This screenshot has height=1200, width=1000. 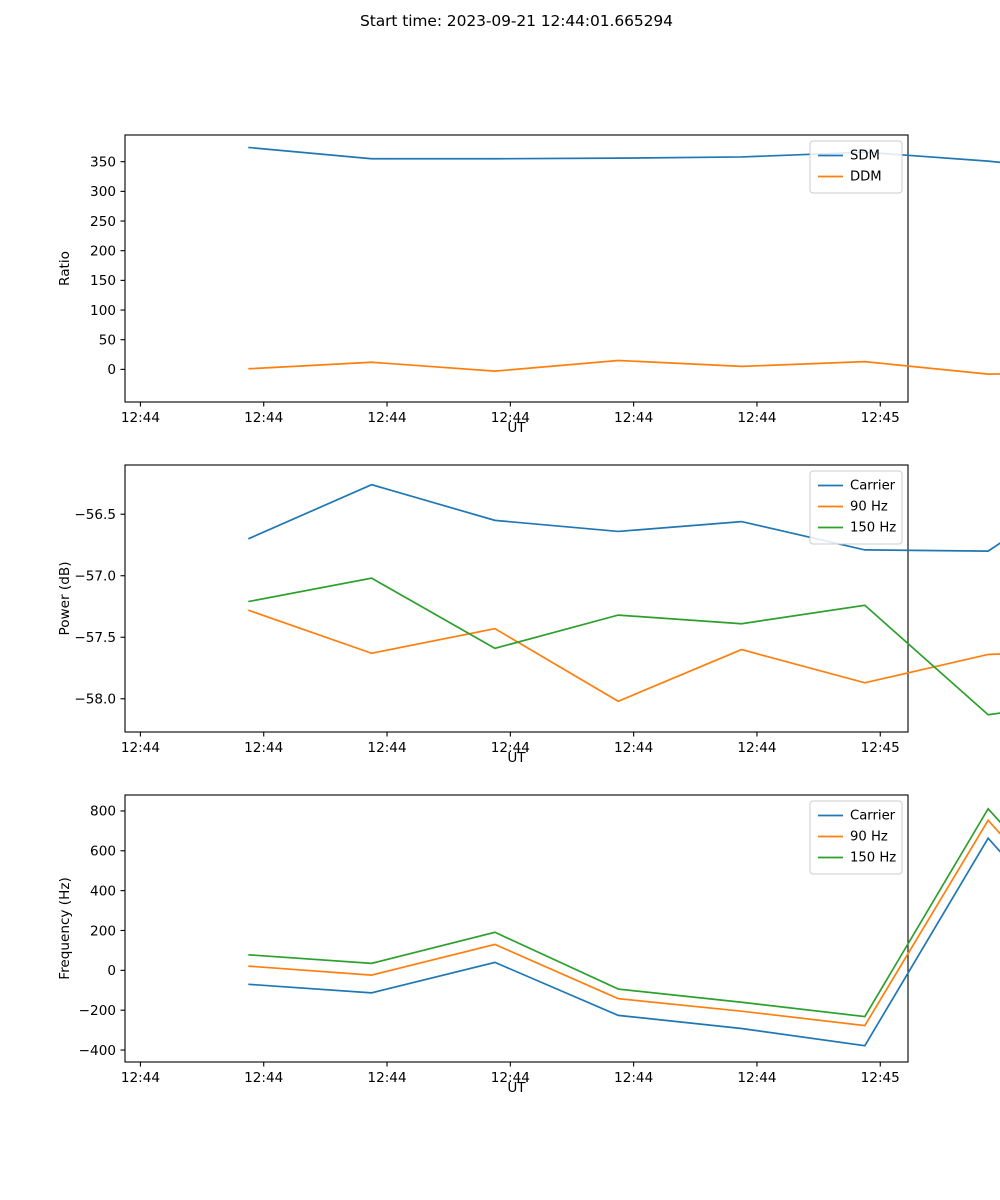 I want to click on y-axis-label: Frequency (Hz), so click(x=65, y=928).